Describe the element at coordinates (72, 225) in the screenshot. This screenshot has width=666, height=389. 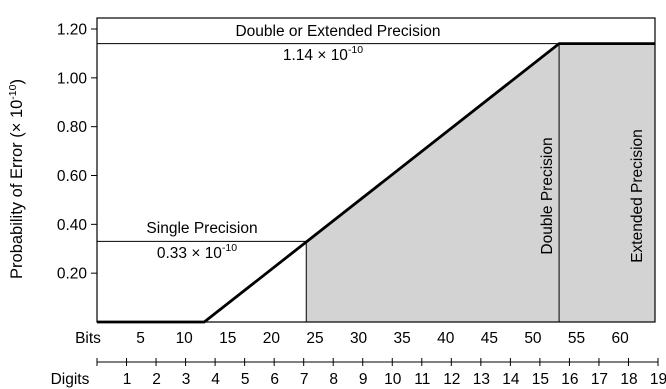
I see `y-tick-label: 0.40` at that location.